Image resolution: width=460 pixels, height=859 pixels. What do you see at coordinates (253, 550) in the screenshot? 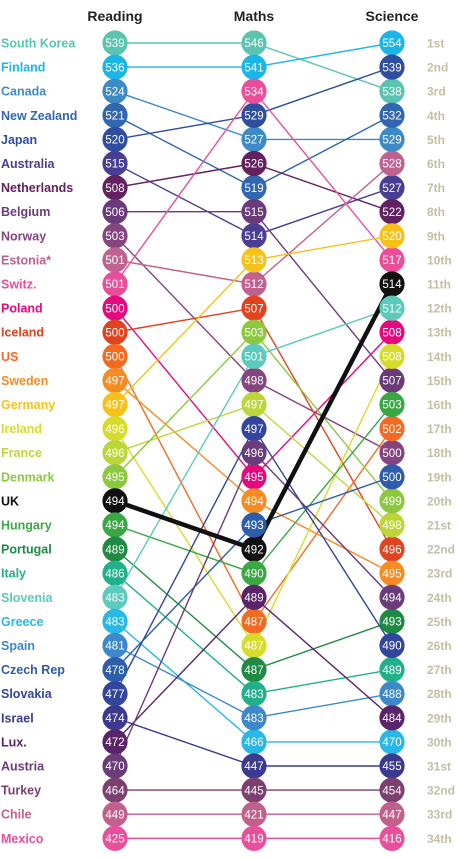
I see `score-maths-uk: 492` at bounding box center [253, 550].